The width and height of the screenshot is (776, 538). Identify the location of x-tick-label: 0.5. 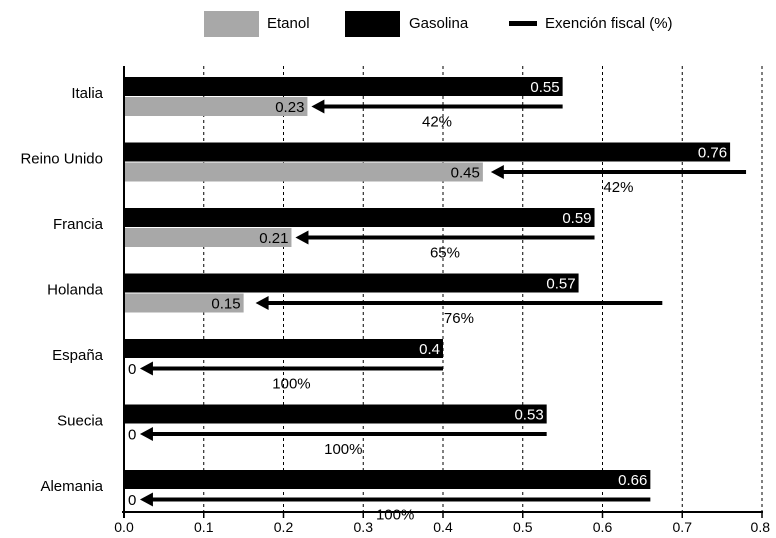
(523, 527).